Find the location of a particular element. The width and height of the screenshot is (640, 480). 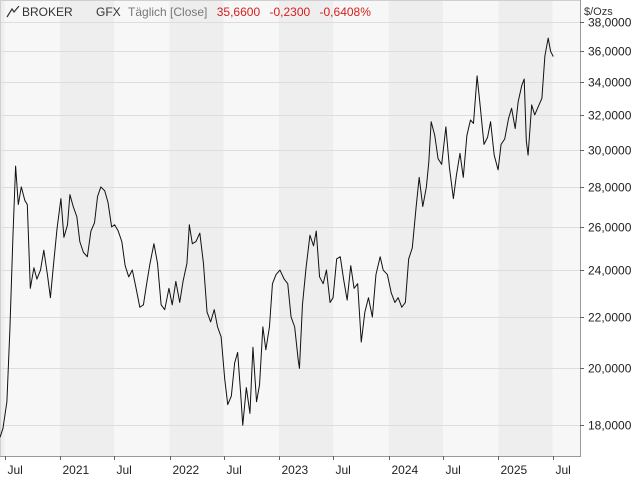

last-price: 35,6600 is located at coordinates (238, 12).